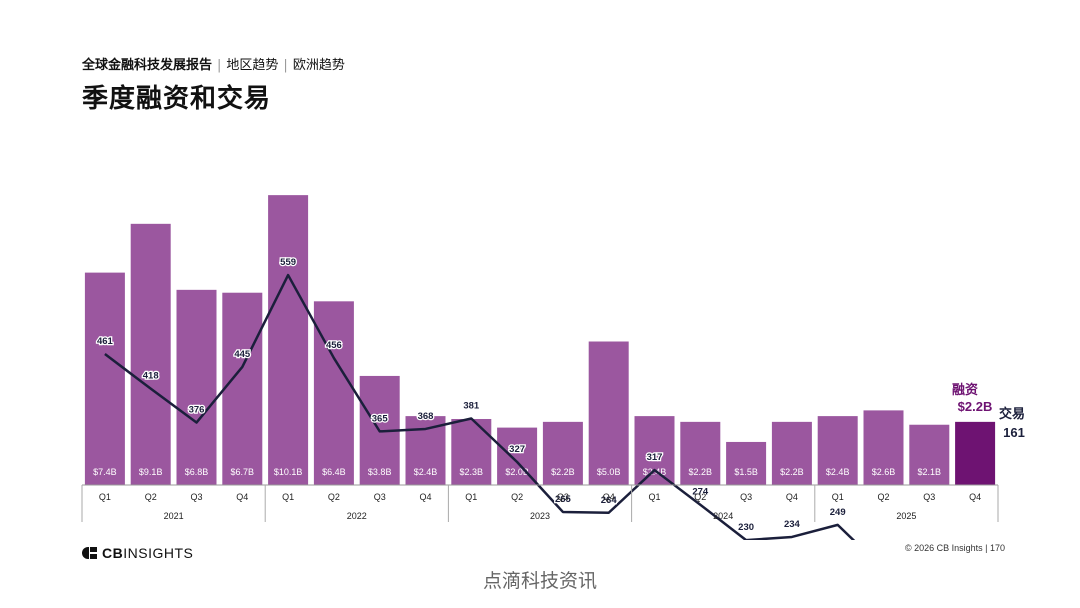 The width and height of the screenshot is (1080, 608). Describe the element at coordinates (357, 516) in the screenshot. I see `x-tick-year: 2022` at that location.